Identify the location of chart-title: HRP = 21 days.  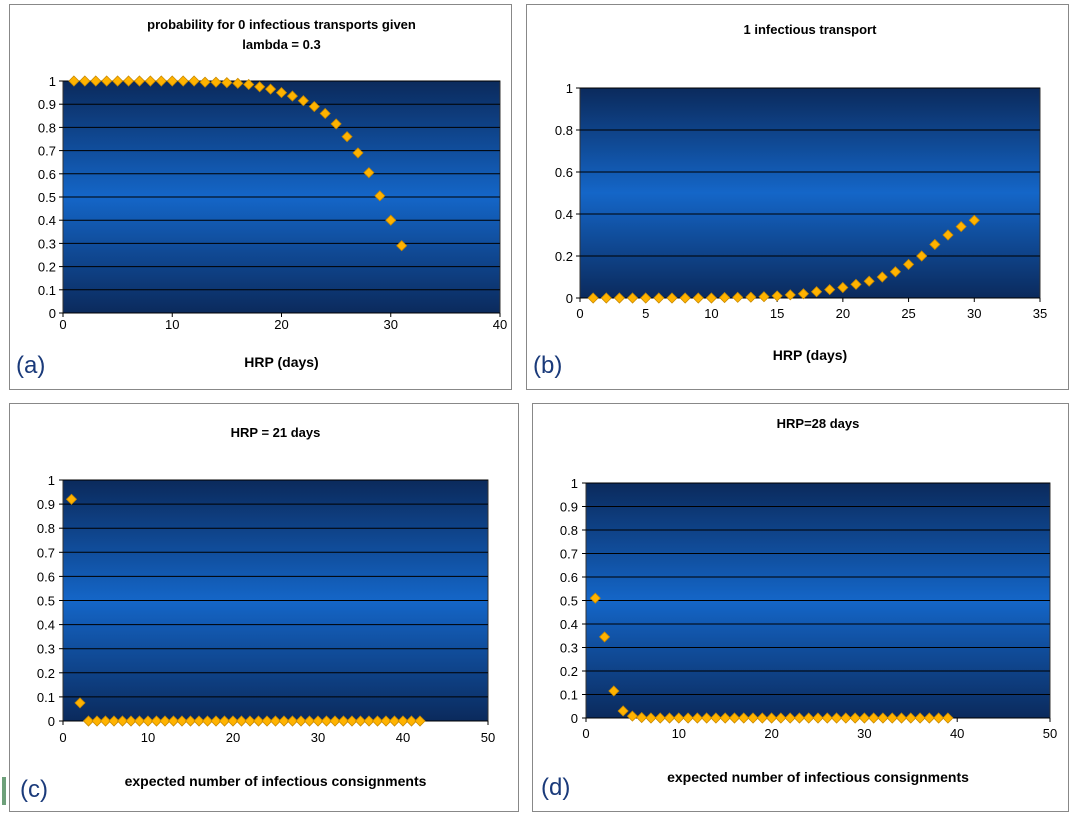
(276, 432).